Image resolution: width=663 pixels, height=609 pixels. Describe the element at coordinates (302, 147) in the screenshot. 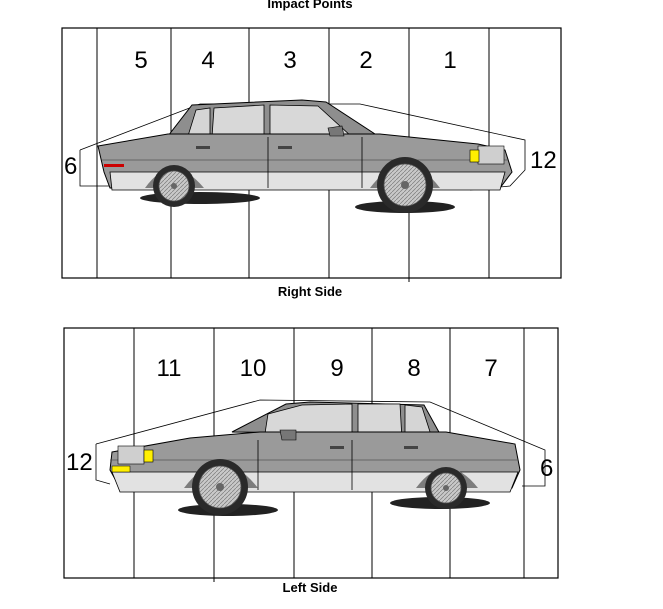

I see `right-side-envelope` at that location.